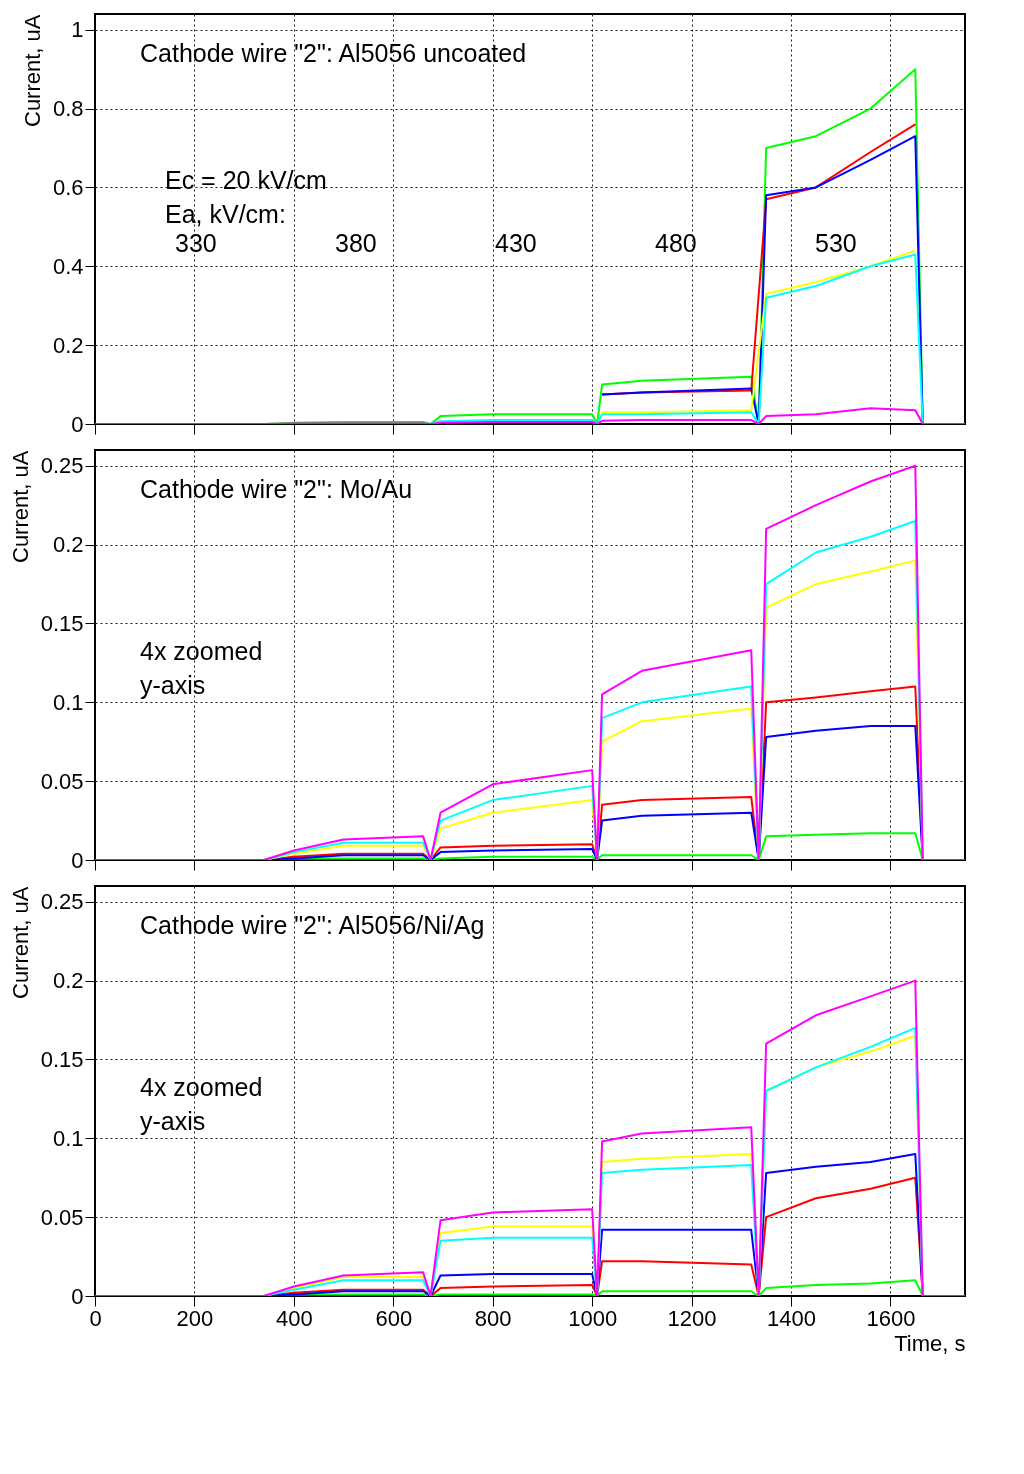 Image resolution: width=1024 pixels, height=1474 pixels. Describe the element at coordinates (68, 109) in the screenshot. I see `y-tick-label: 0.8` at that location.